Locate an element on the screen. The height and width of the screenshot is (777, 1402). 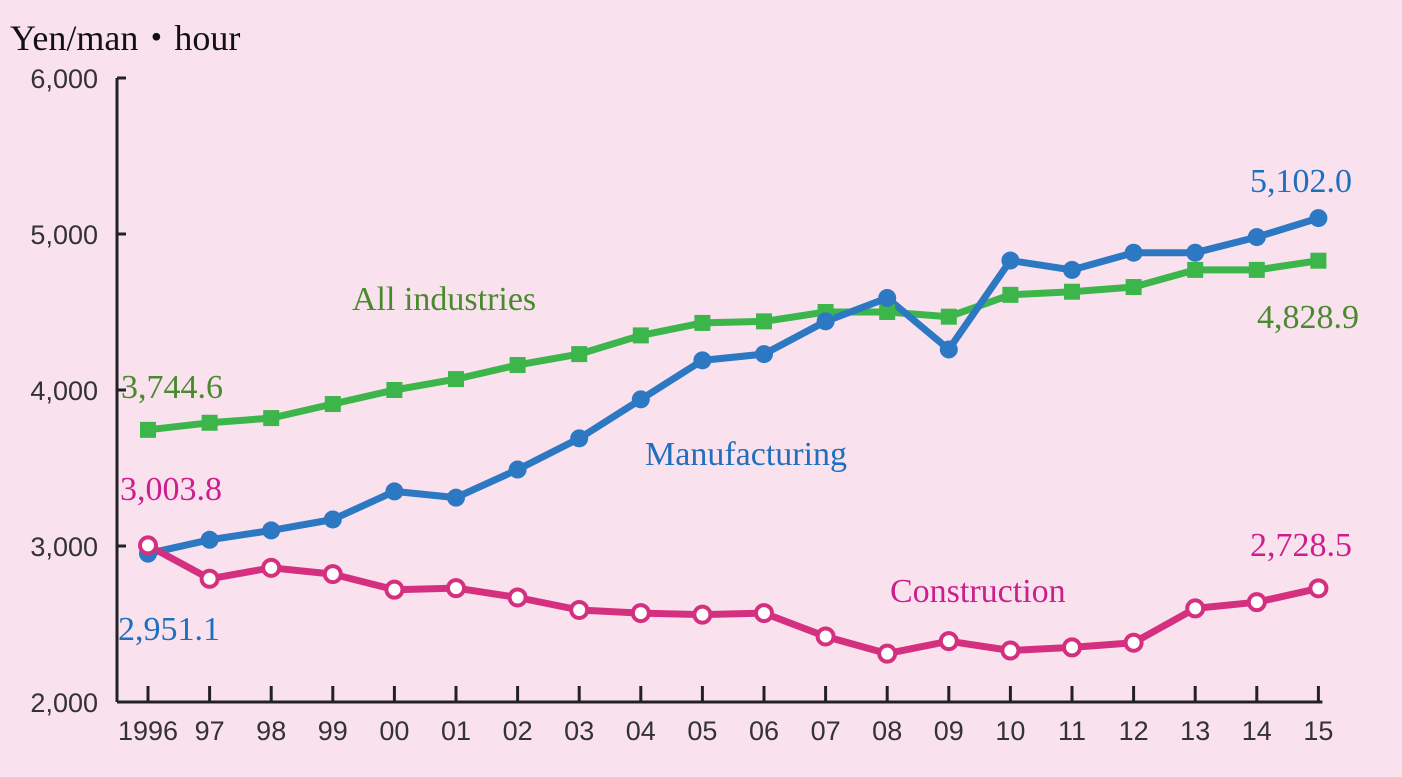
y-tick-label: 4,000 is located at coordinates (64, 391).